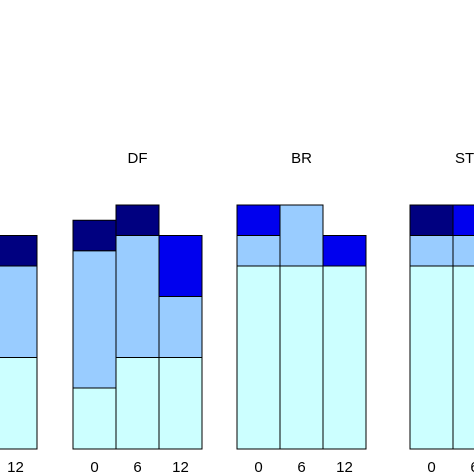 This screenshot has height=474, width=474. What do you see at coordinates (138, 158) in the screenshot?
I see `group-label: DF` at bounding box center [138, 158].